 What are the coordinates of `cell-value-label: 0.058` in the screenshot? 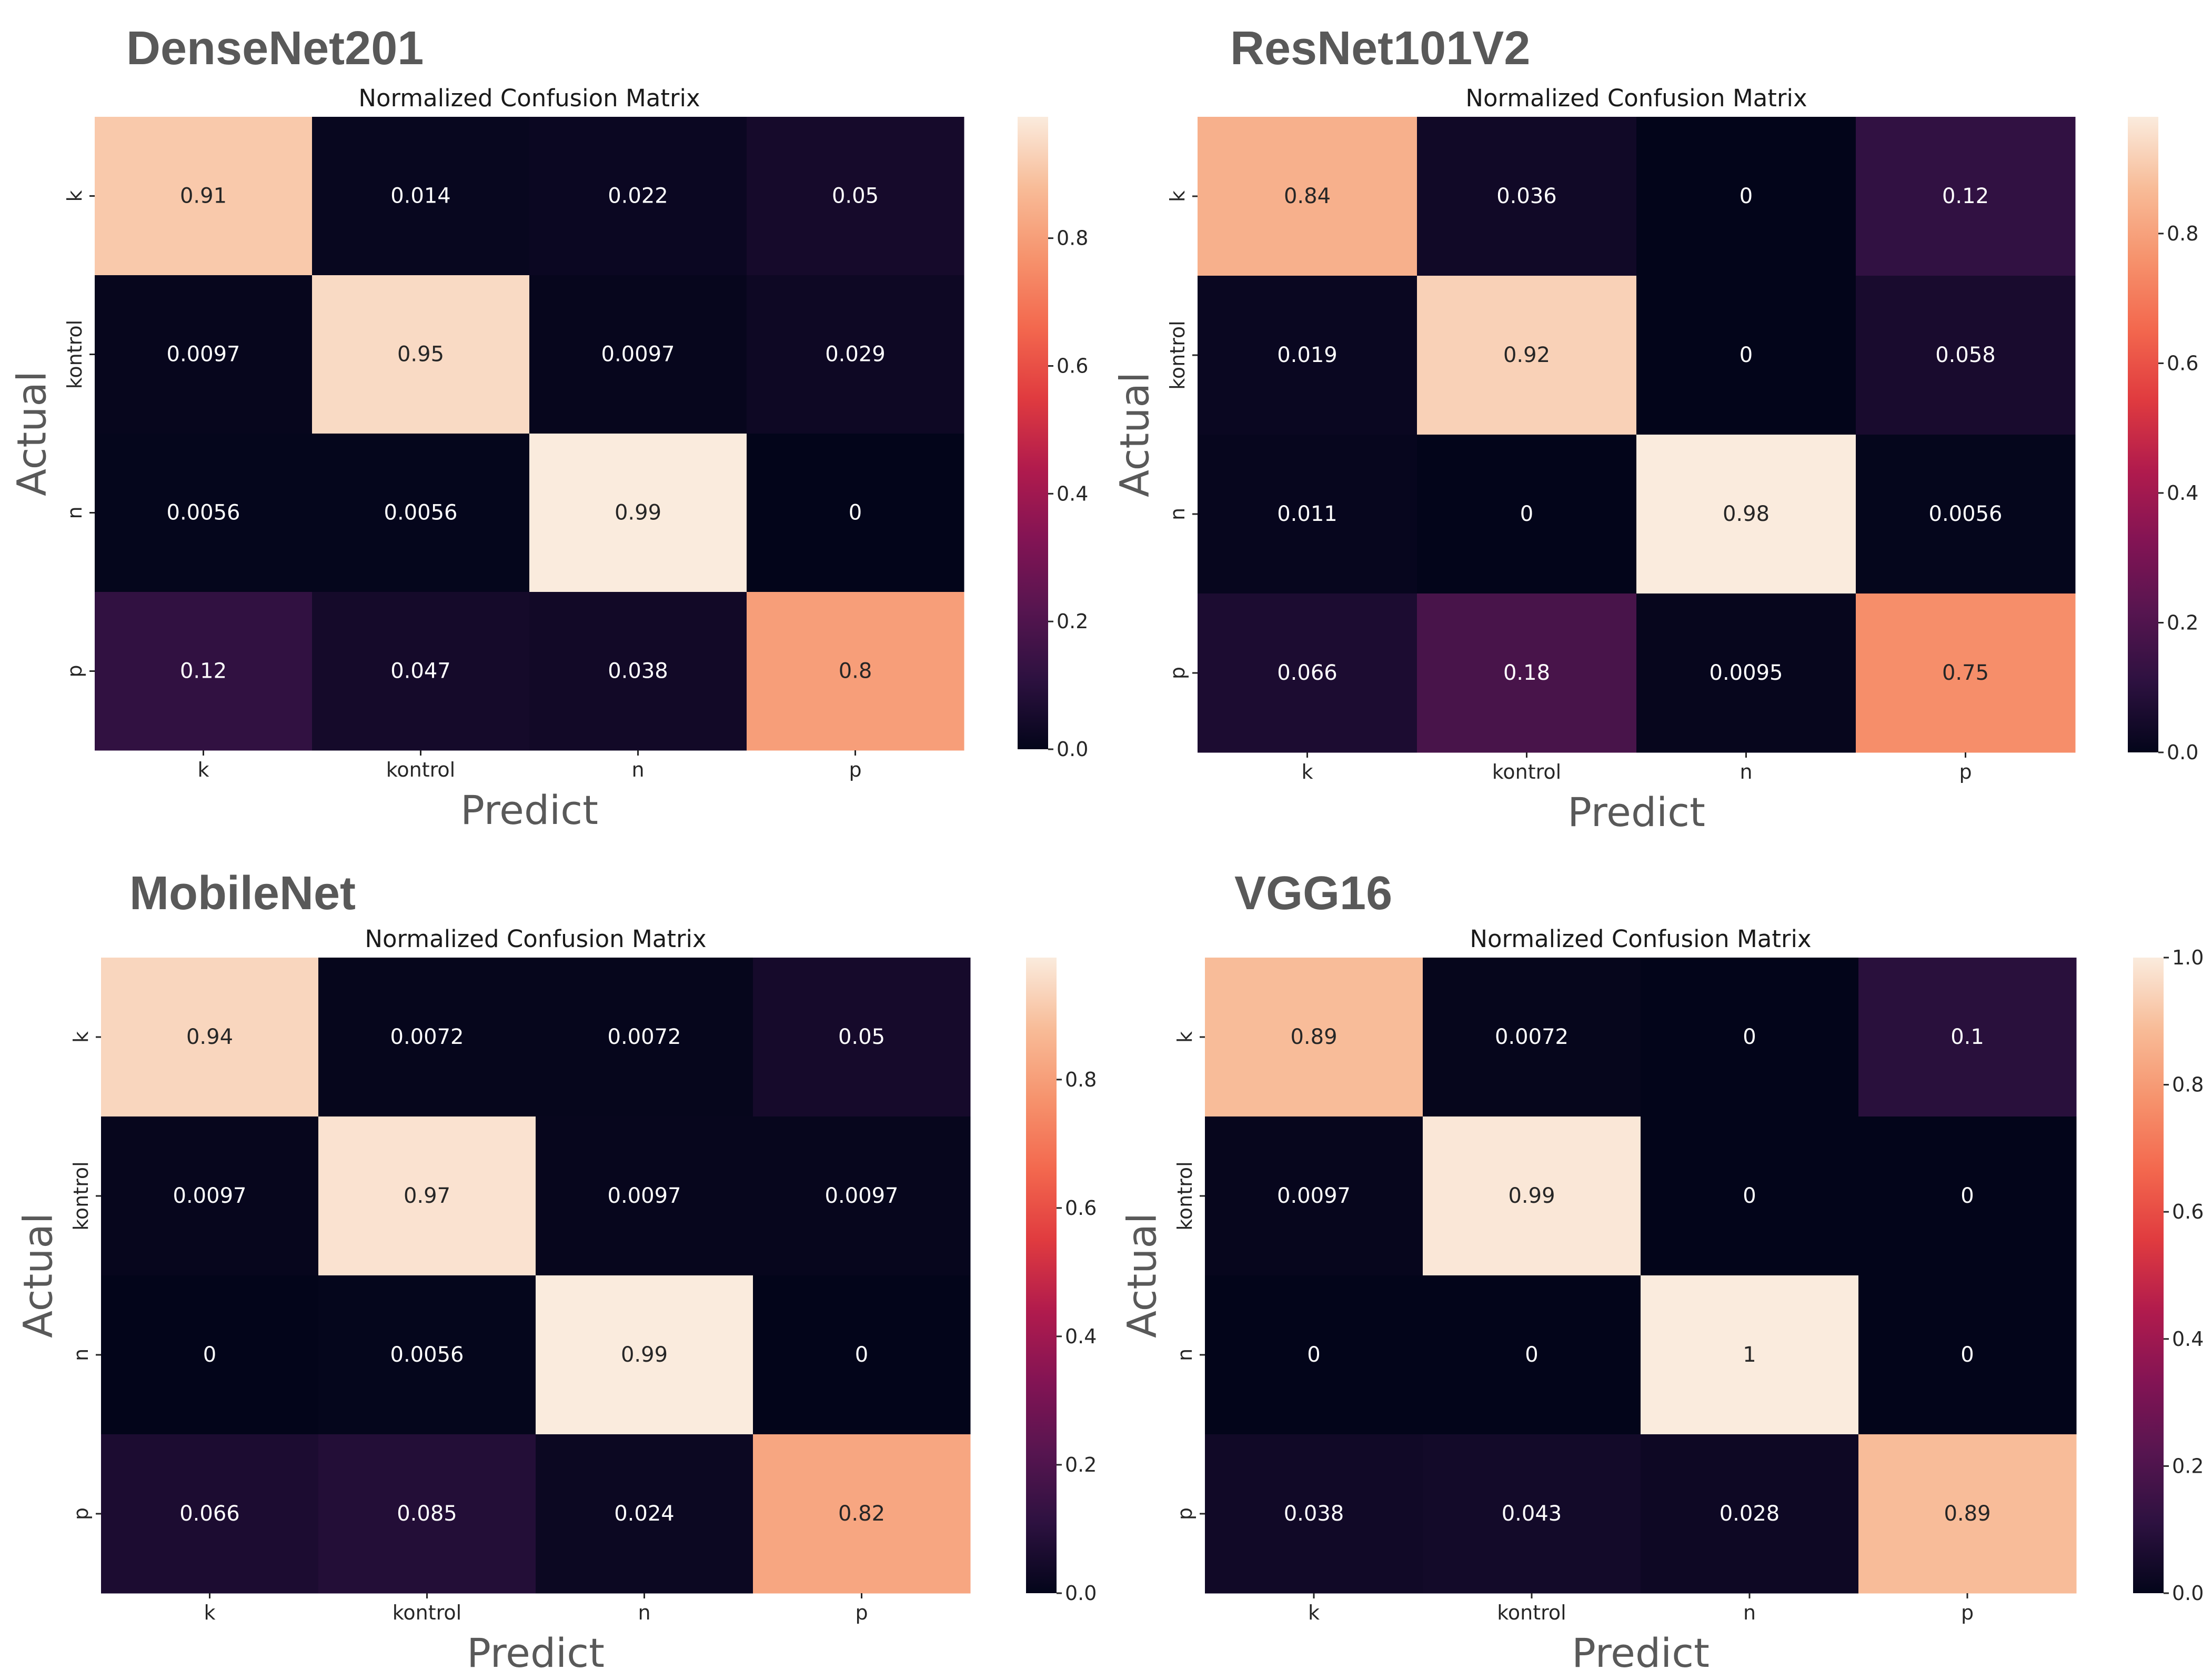 It's located at (1965, 355).